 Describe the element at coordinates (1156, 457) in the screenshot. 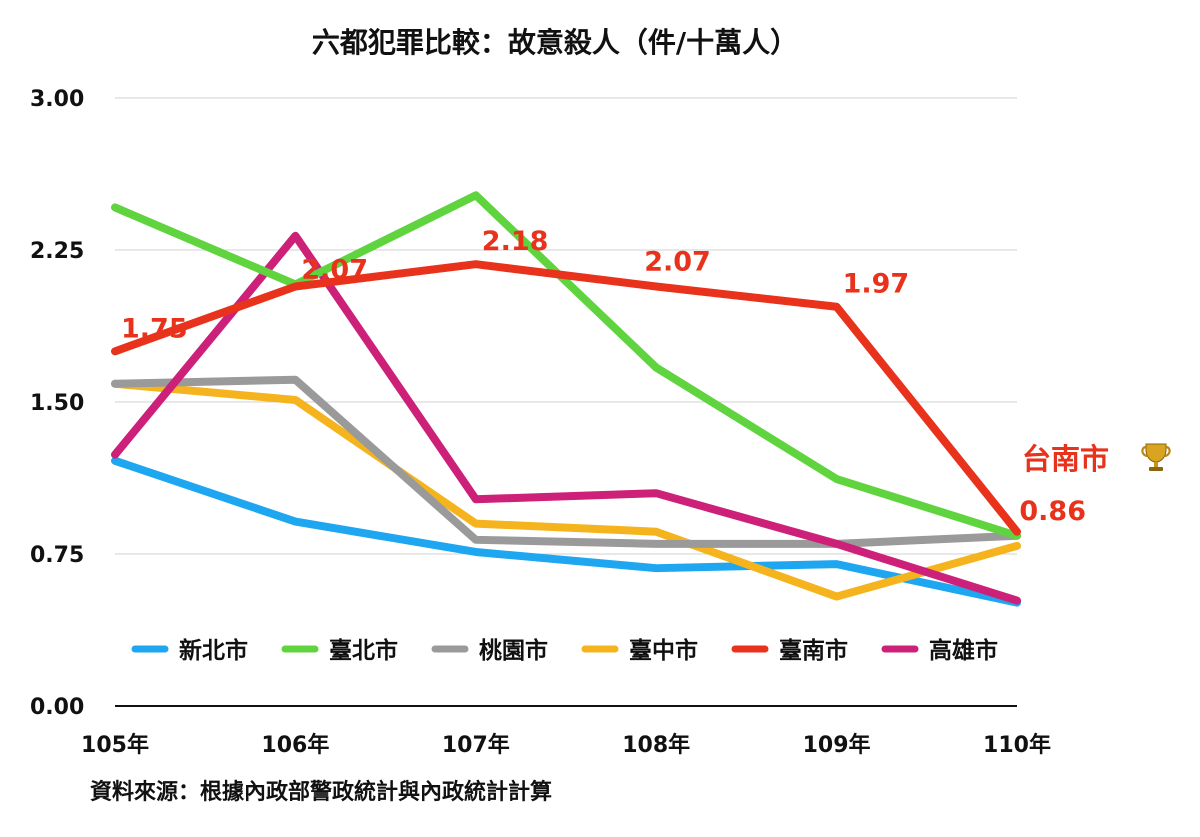

I see `trophy-icon` at that location.